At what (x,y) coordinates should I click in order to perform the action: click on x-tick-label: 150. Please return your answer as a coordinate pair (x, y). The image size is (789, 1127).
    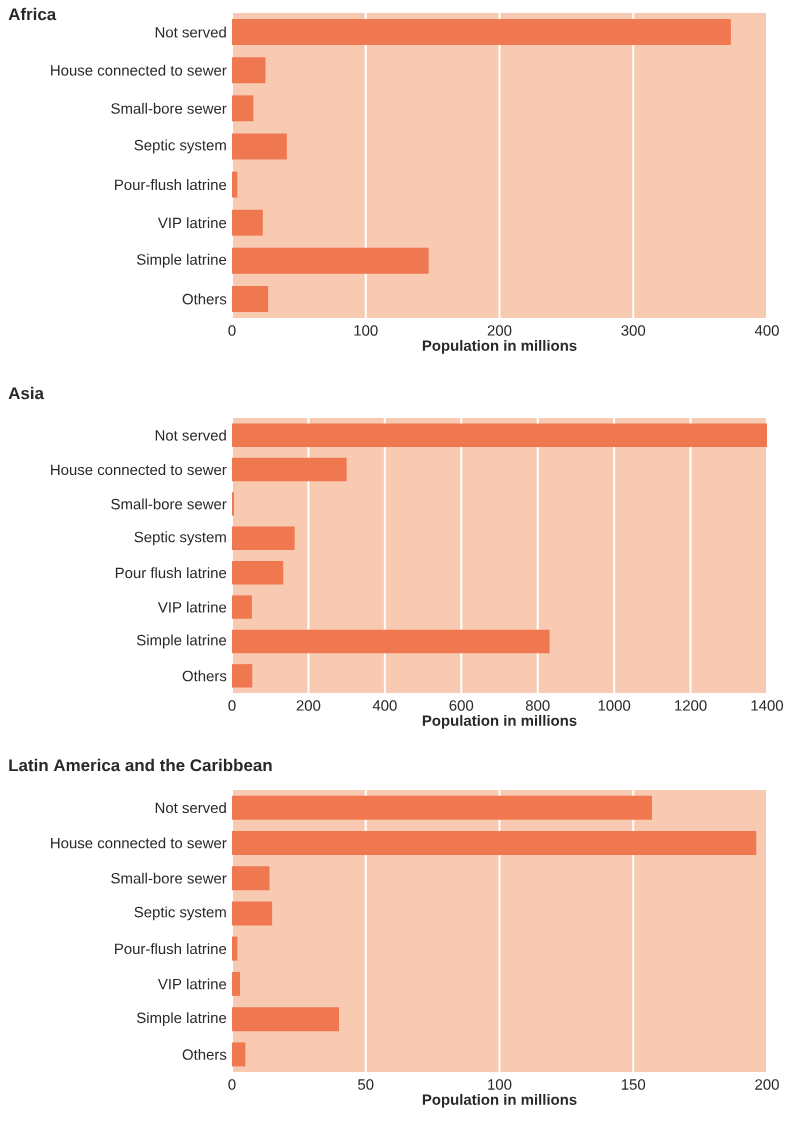
    Looking at the image, I should click on (634, 1084).